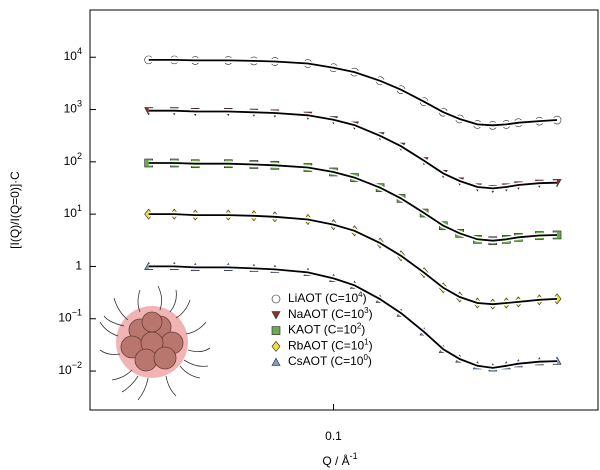 The width and height of the screenshot is (600, 470). I want to click on legend-text: NaAOT (C=10, so click(326, 314).